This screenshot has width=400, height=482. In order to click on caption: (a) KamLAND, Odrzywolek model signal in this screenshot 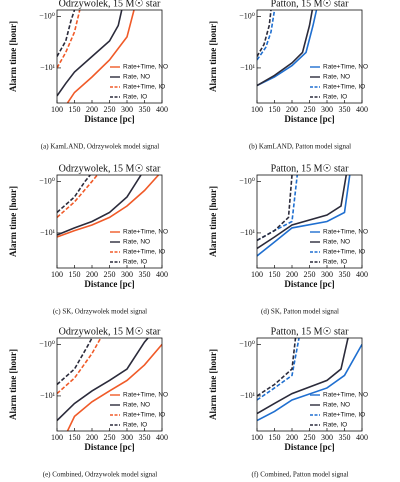, I will do `click(100, 147)`.